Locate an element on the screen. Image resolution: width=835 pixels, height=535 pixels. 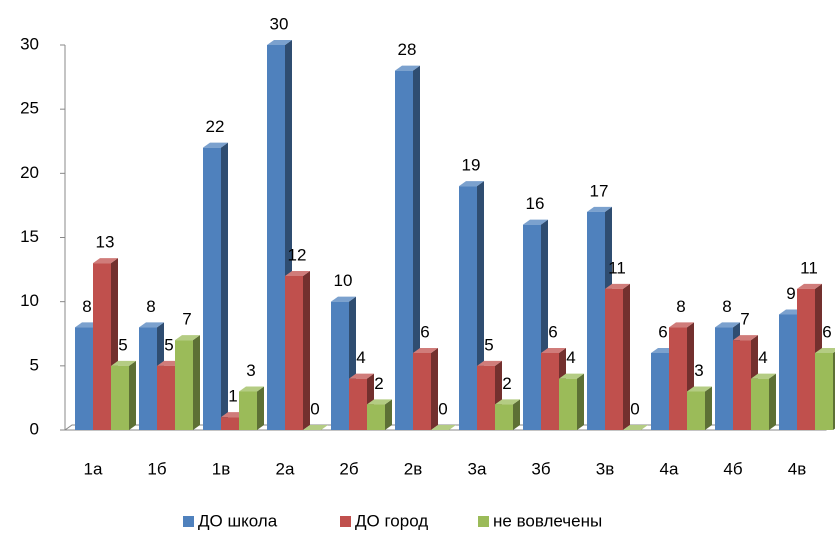
y-tick-label: 0 is located at coordinates (34, 428).